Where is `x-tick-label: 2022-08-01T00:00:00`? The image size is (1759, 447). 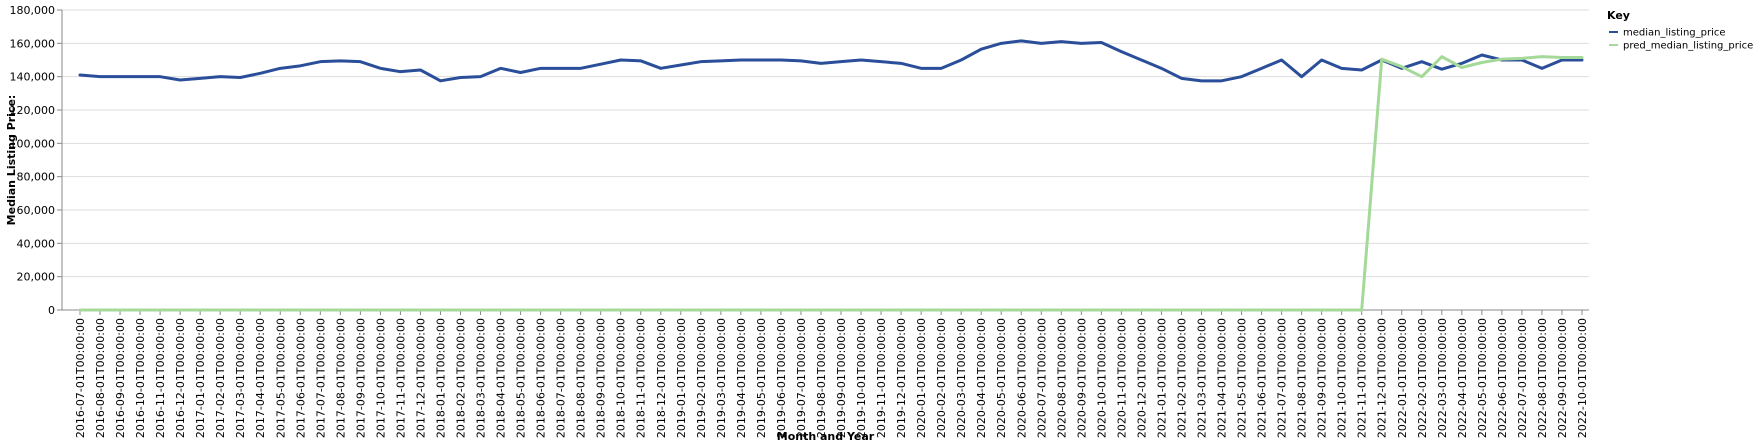
x-tick-label: 2022-08-01T00:00:00 is located at coordinates (1542, 378).